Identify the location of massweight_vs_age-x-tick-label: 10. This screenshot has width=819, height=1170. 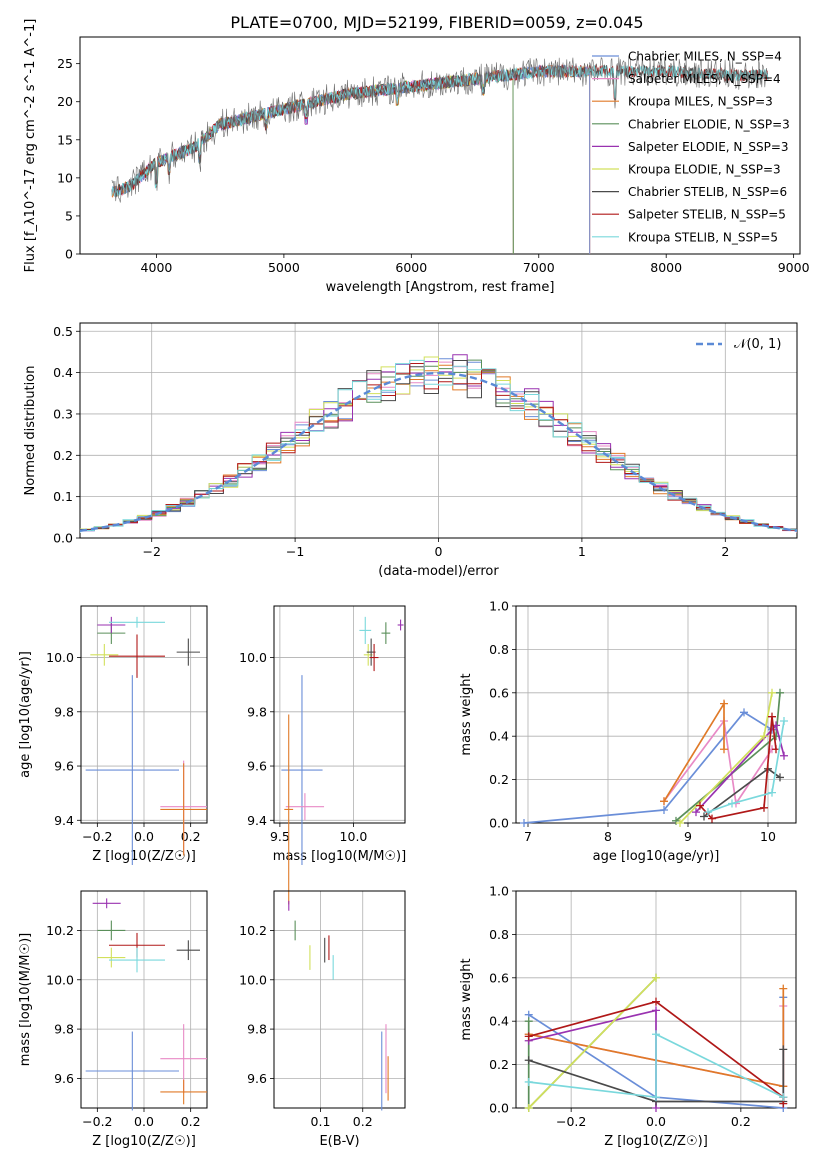
(768, 836).